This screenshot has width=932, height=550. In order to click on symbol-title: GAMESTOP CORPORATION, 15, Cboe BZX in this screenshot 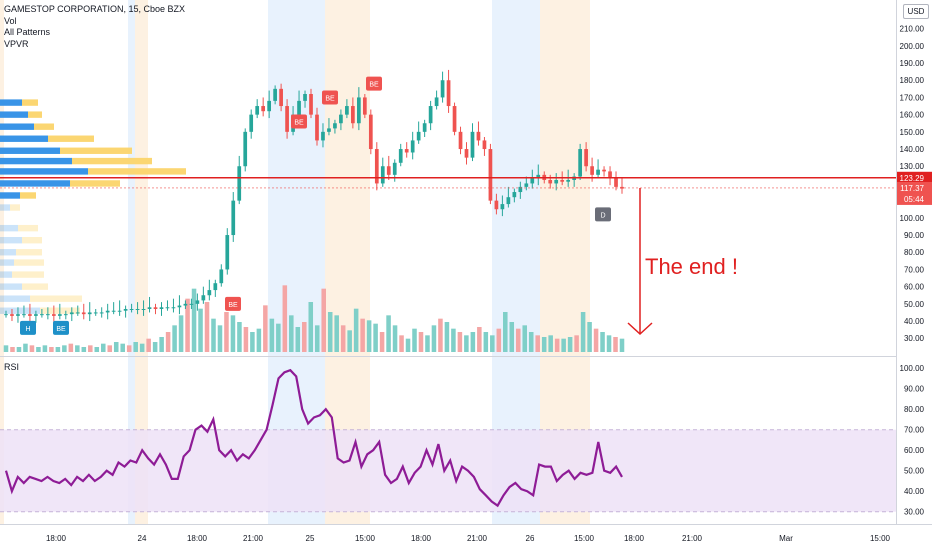, I will do `click(95, 9)`.